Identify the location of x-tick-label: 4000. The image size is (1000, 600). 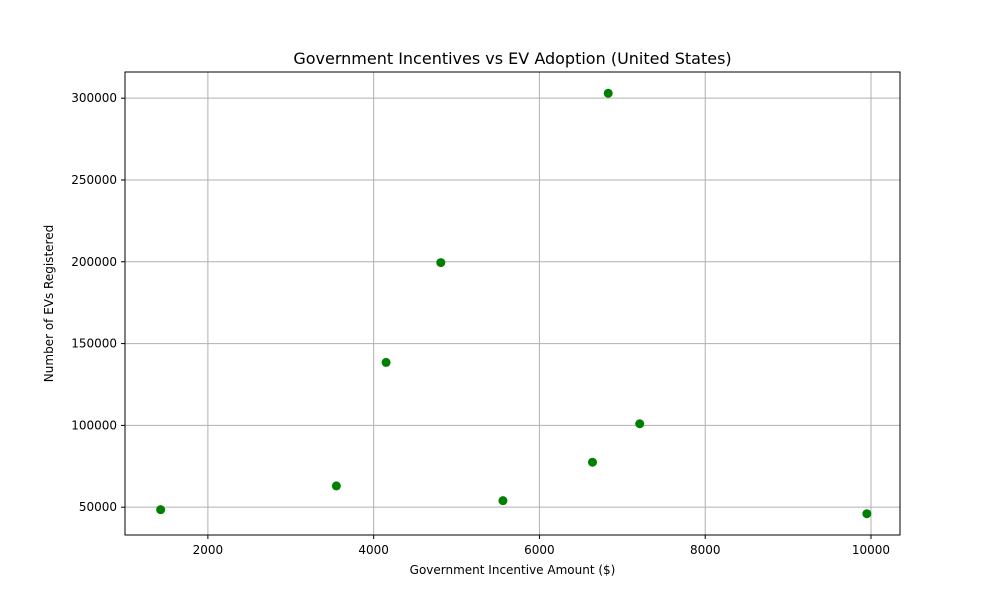
(373, 550).